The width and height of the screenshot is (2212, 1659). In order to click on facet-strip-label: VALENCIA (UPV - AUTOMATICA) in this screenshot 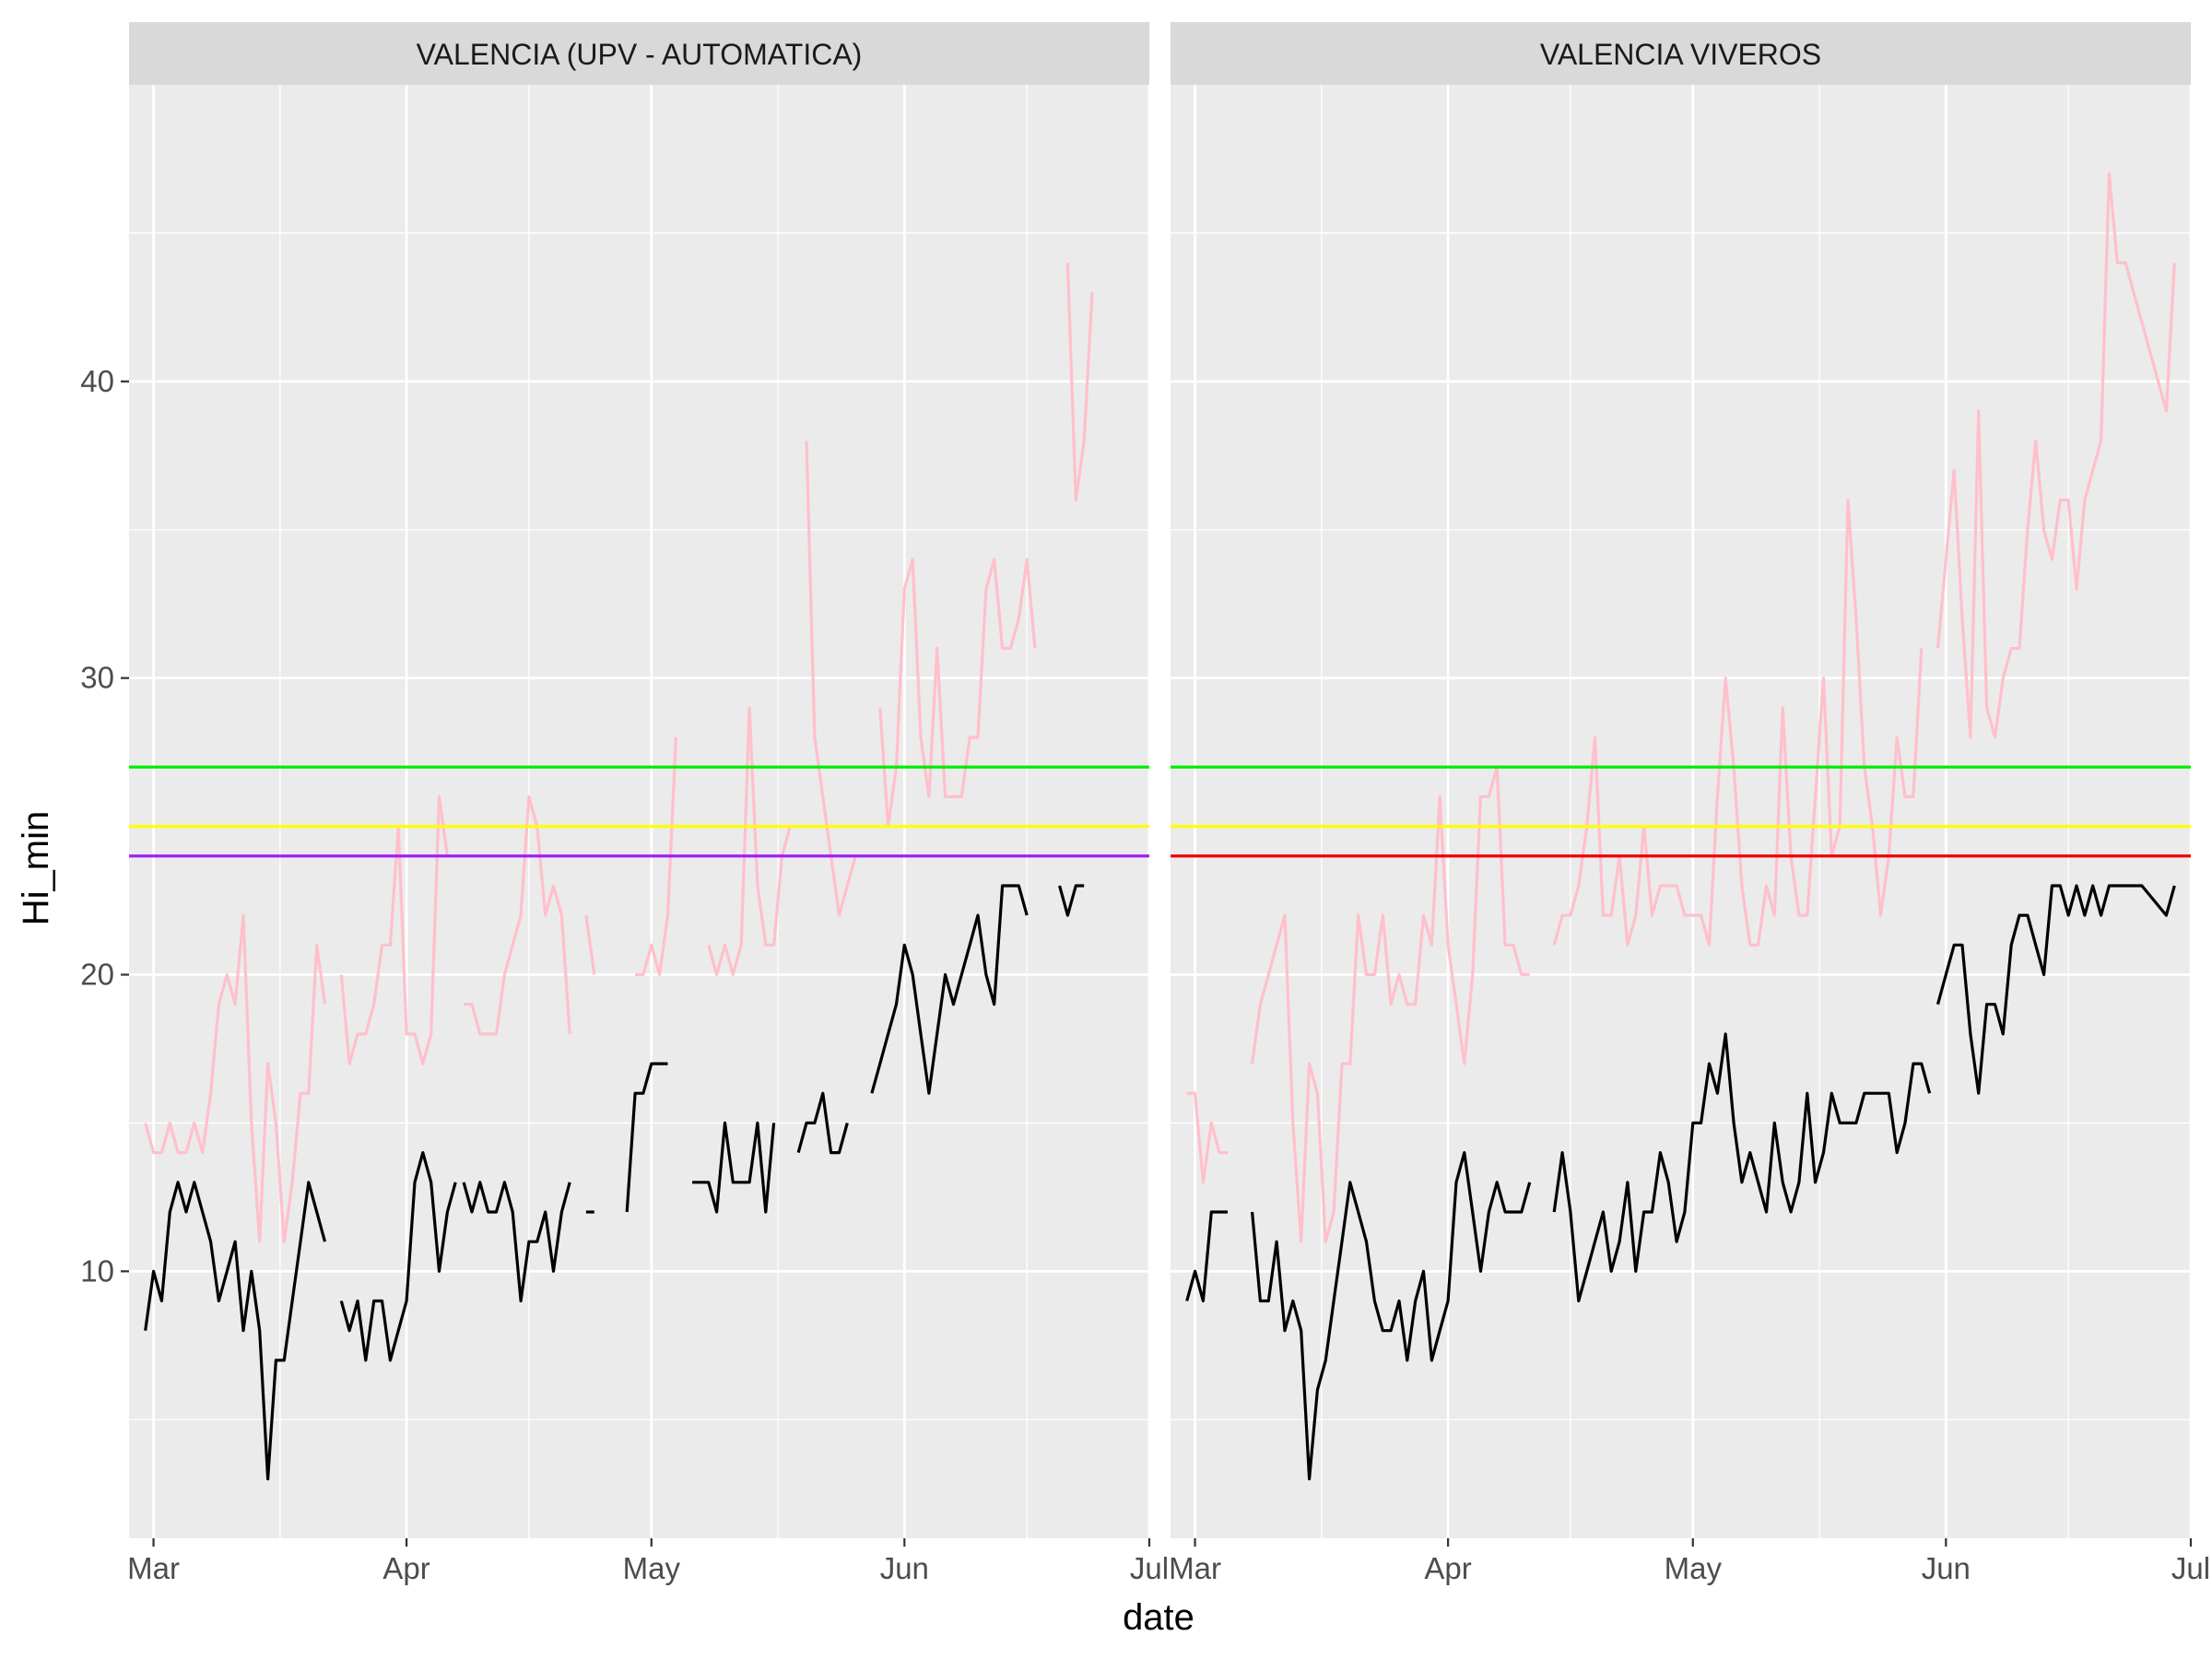, I will do `click(640, 54)`.